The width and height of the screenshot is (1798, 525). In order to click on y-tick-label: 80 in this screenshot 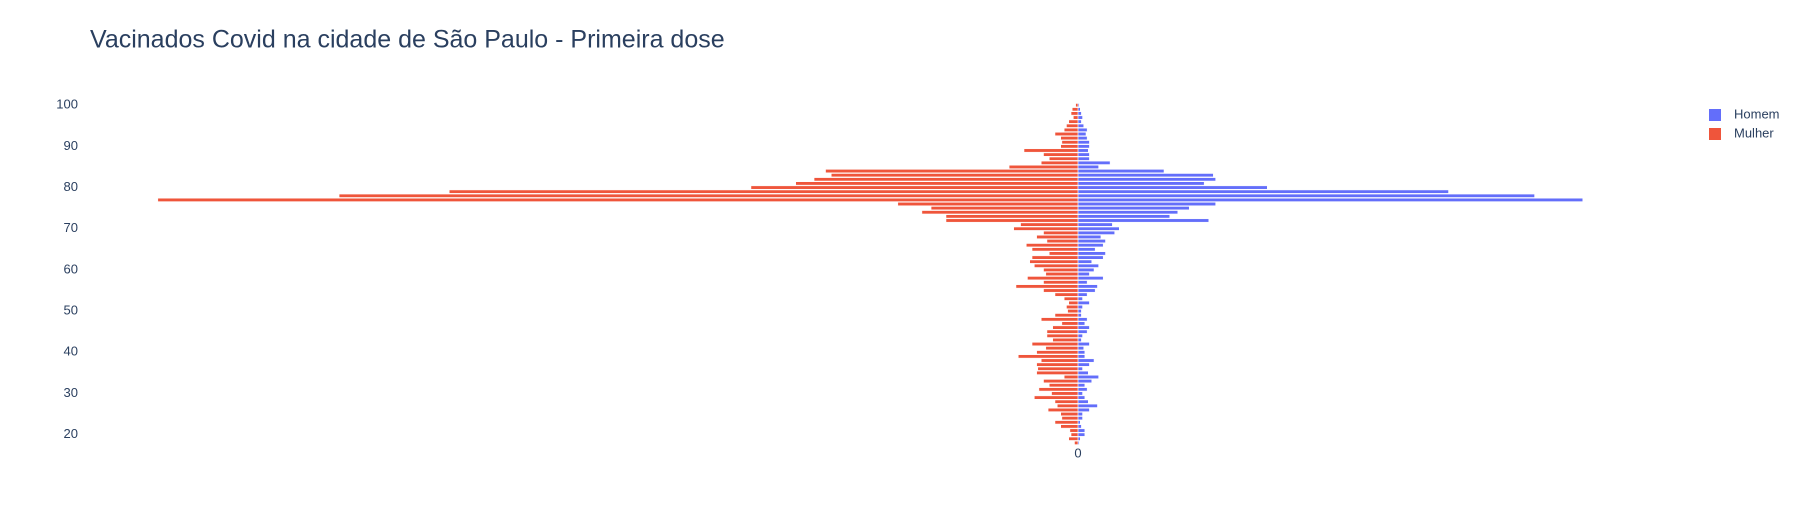, I will do `click(71, 186)`.